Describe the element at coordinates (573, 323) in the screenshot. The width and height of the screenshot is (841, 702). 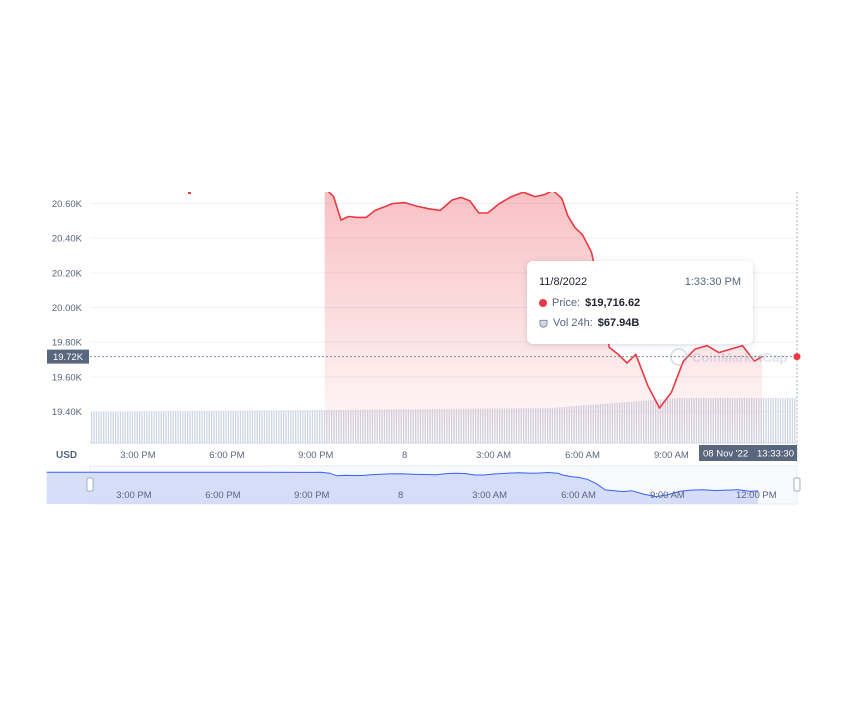
I see `tooltip-volume-label: Vol 24h:` at that location.